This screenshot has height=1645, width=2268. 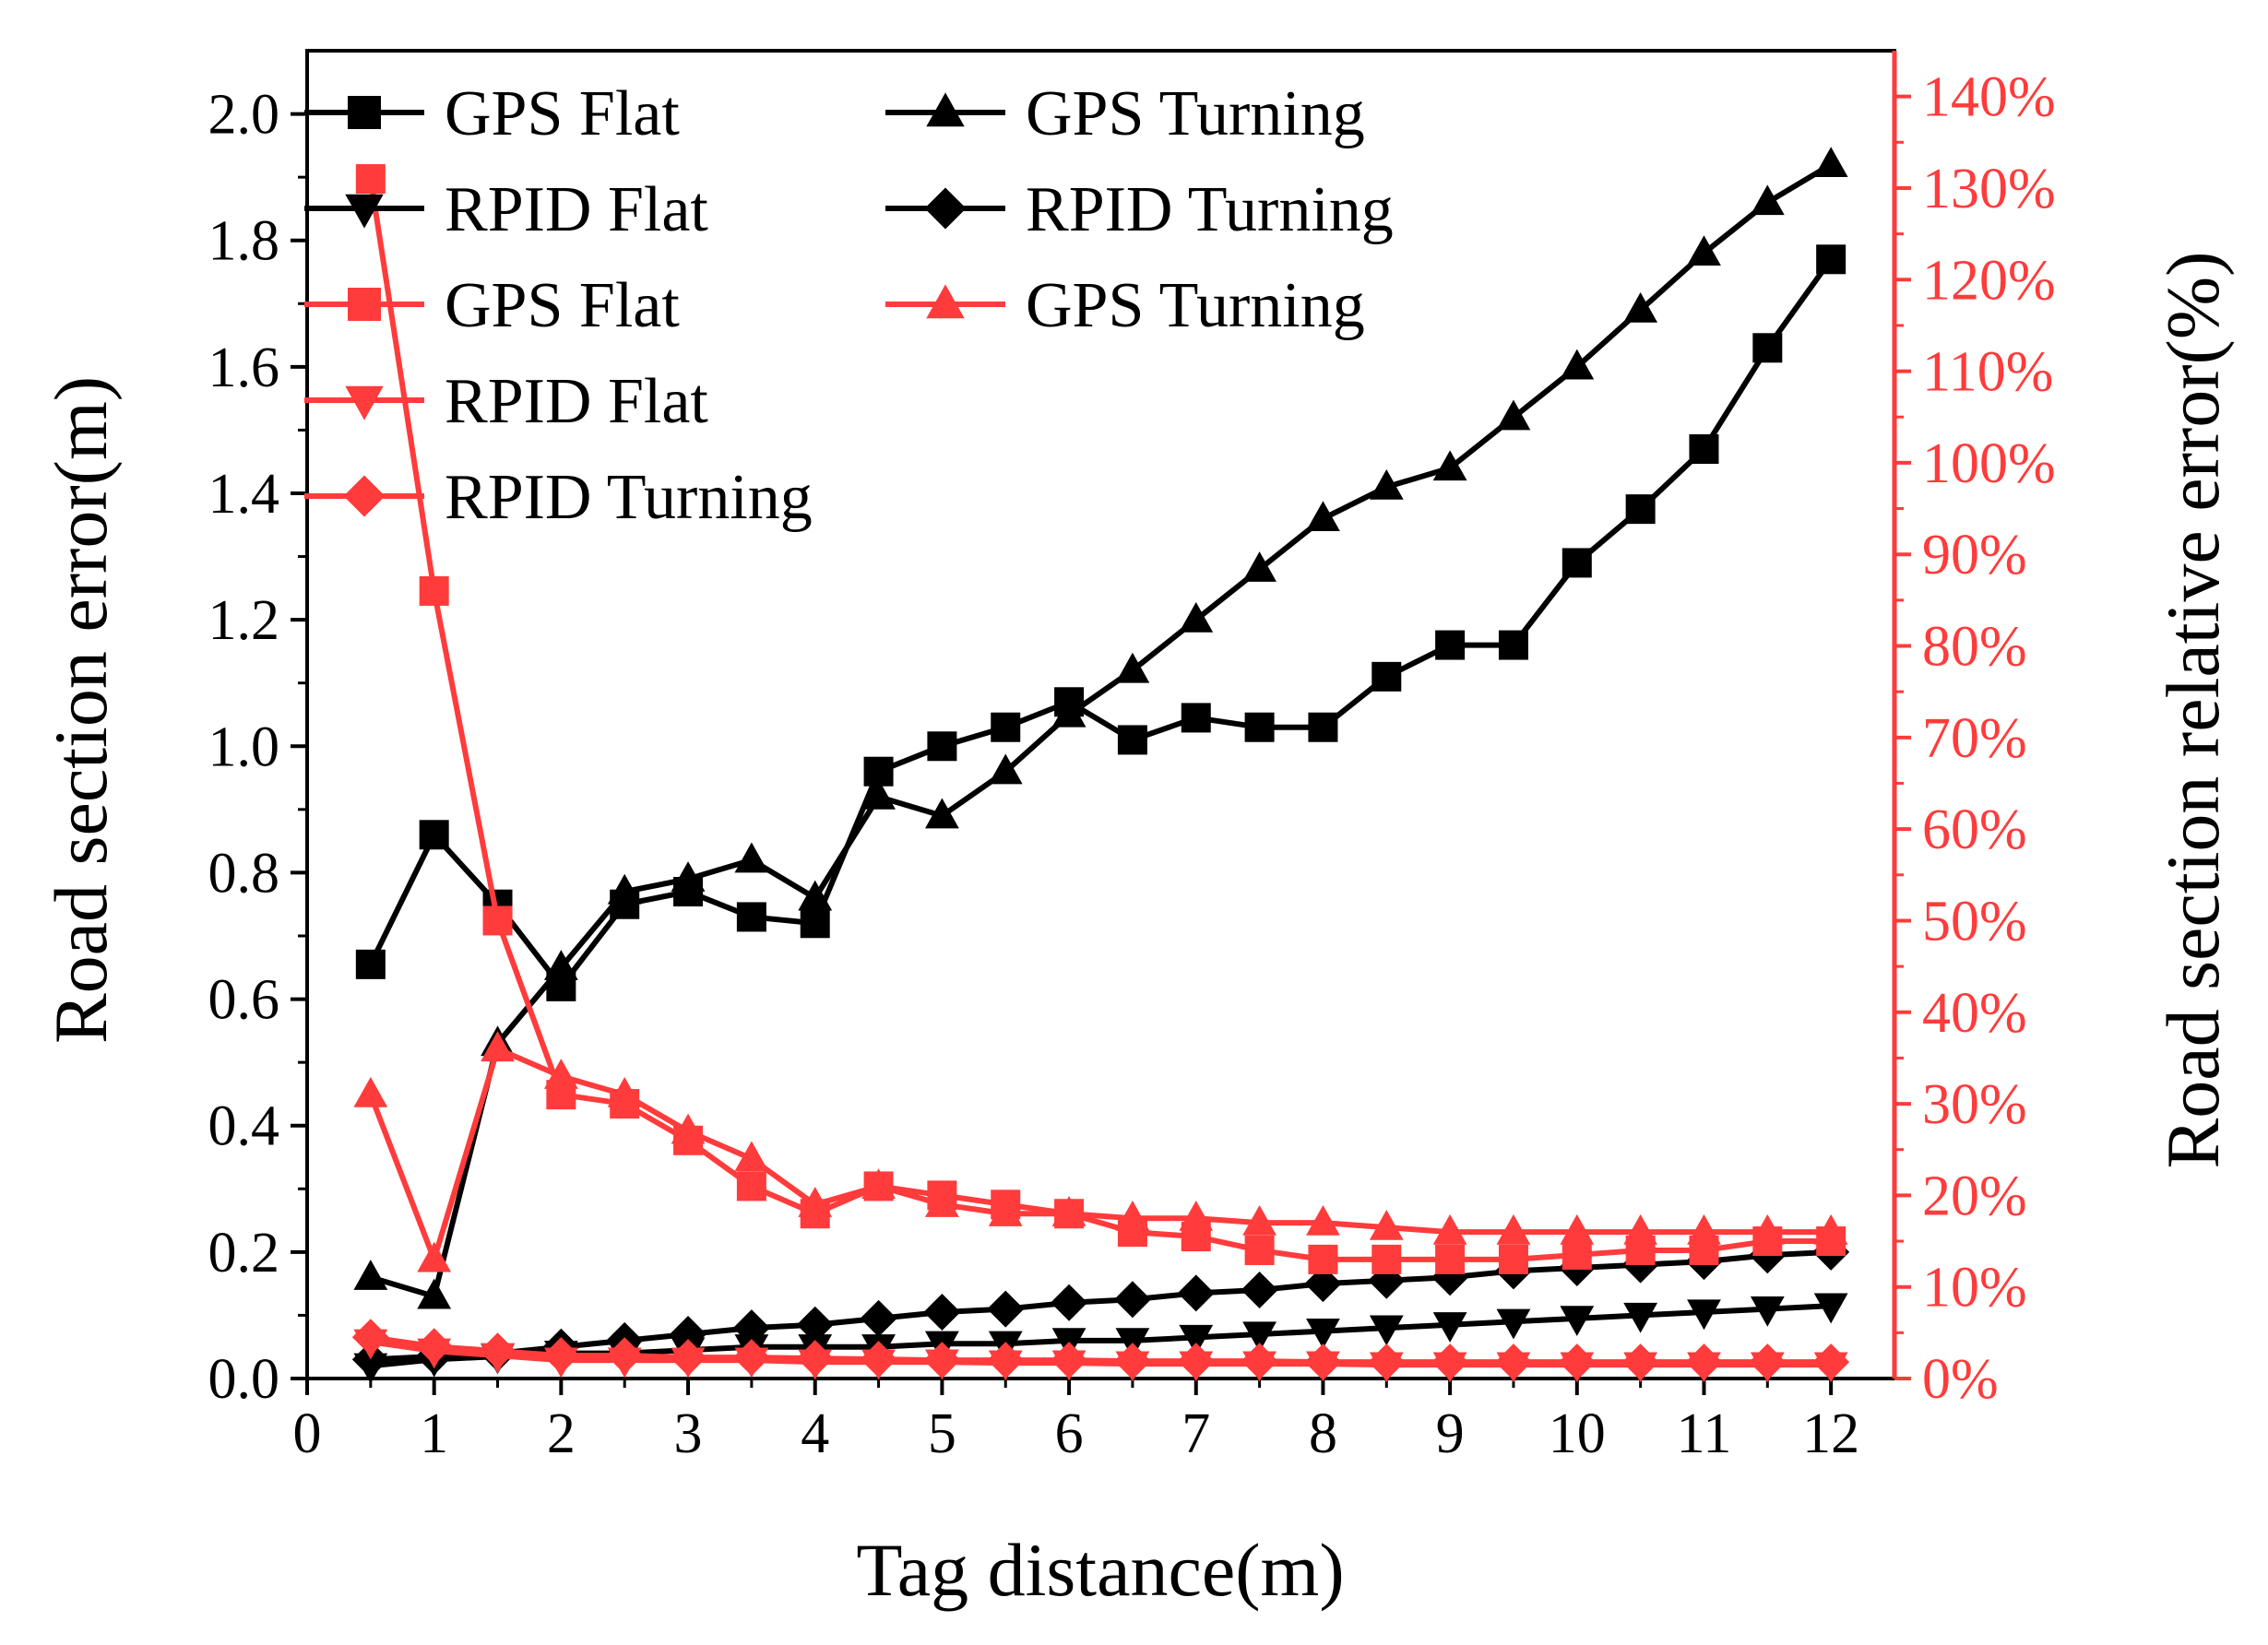 What do you see at coordinates (1987, 373) in the screenshot?
I see `y-right-tick-label: 110%` at bounding box center [1987, 373].